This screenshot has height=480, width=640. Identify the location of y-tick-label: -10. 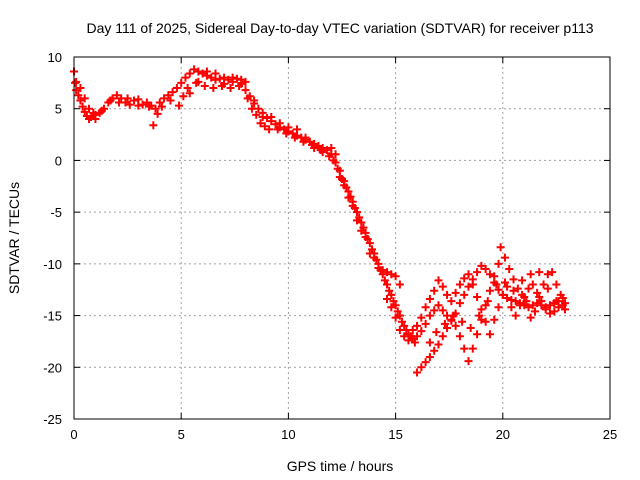
(52, 264).